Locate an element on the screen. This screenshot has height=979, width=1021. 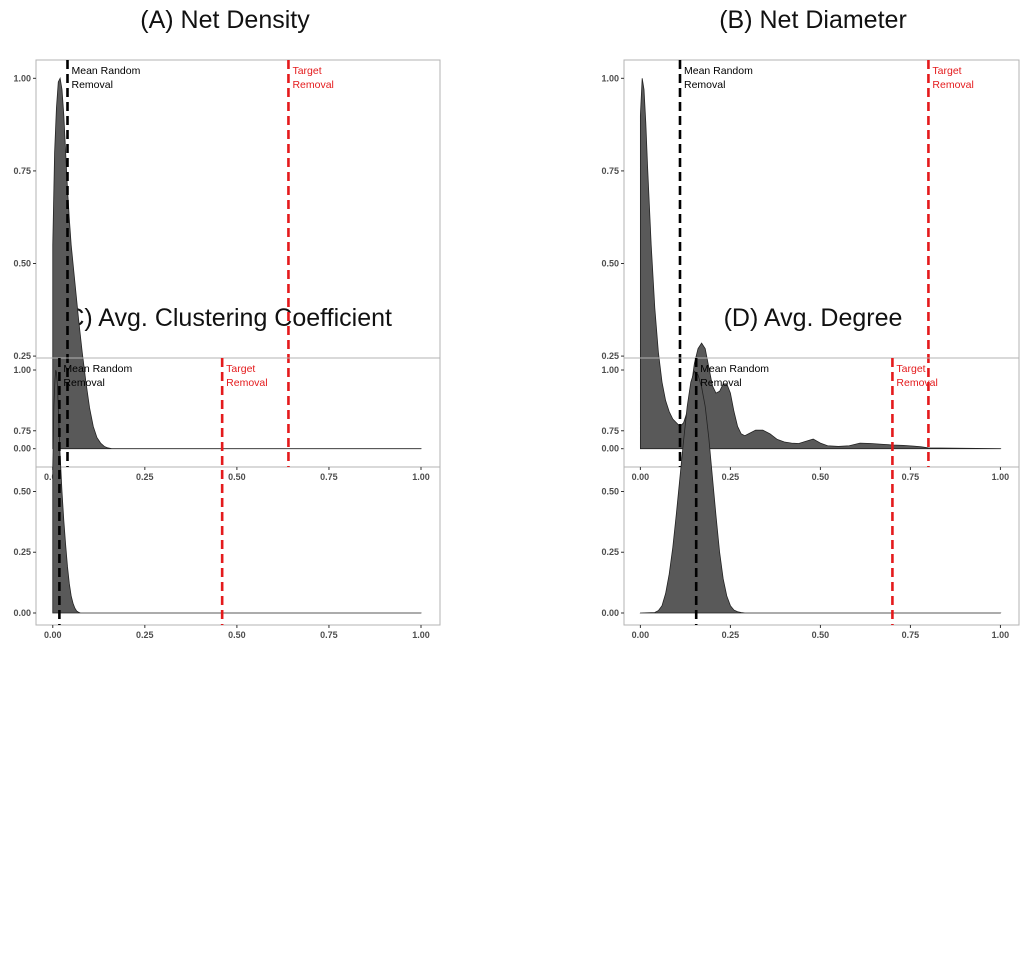
panel-title-d: (D) Avg. Degree is located at coordinates (813, 318).